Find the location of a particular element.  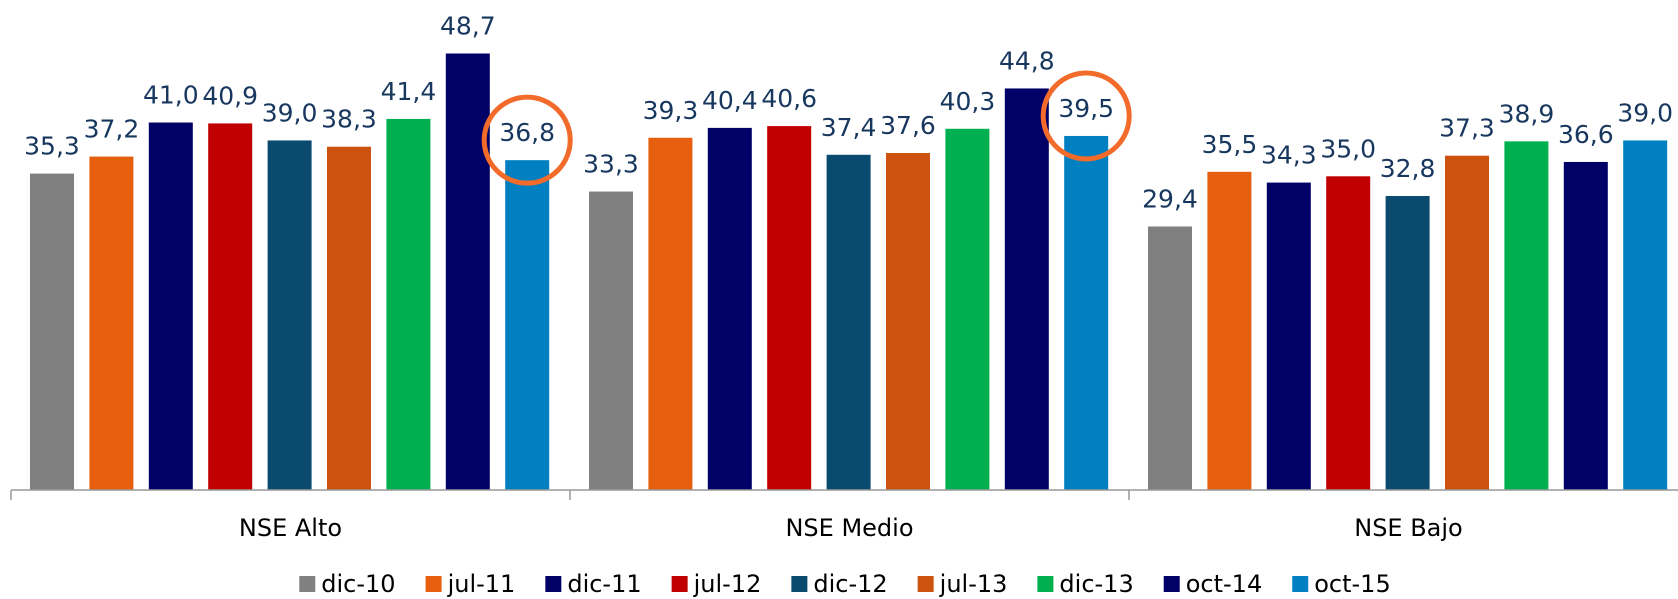

data-label: 32,8 is located at coordinates (1408, 168).